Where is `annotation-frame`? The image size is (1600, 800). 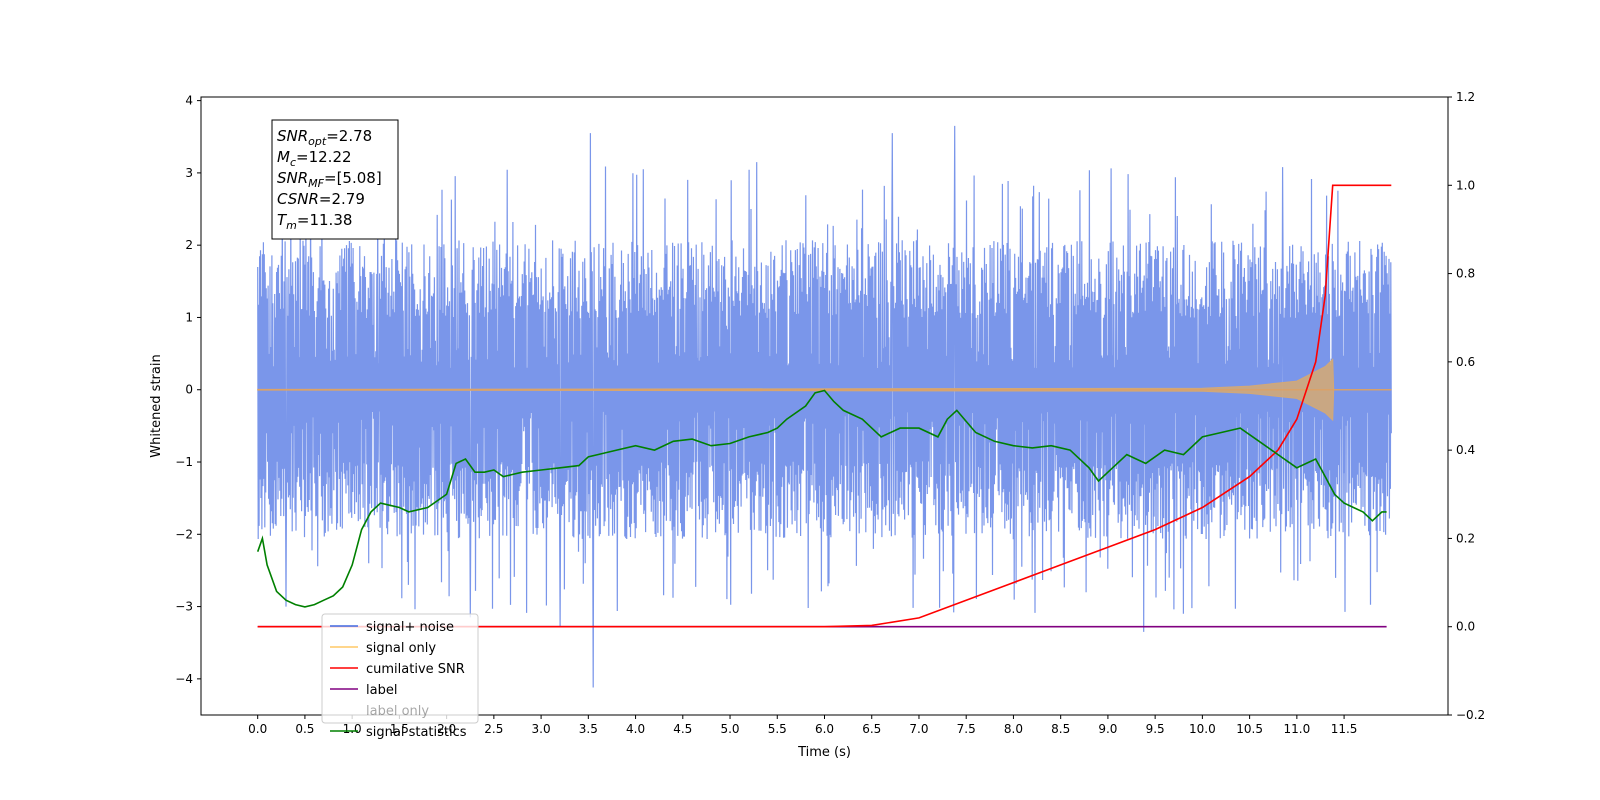 annotation-frame is located at coordinates (335, 179).